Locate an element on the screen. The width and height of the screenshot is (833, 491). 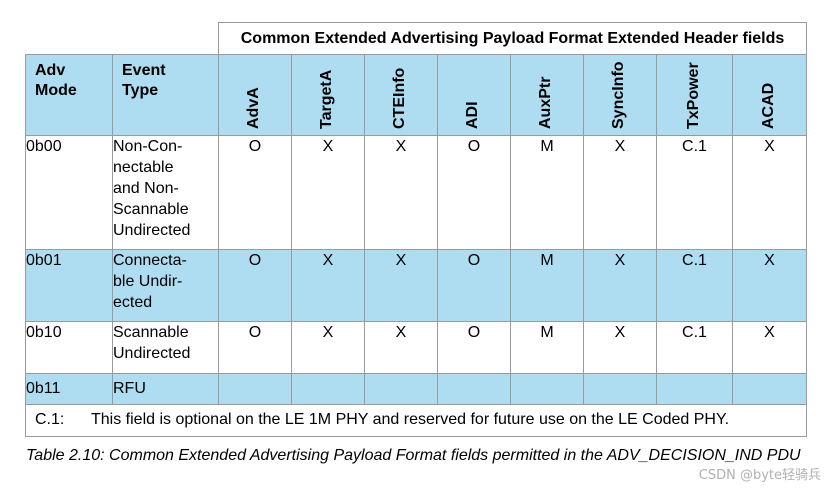
adv-mode-cell: 0b11 is located at coordinates (69, 389).